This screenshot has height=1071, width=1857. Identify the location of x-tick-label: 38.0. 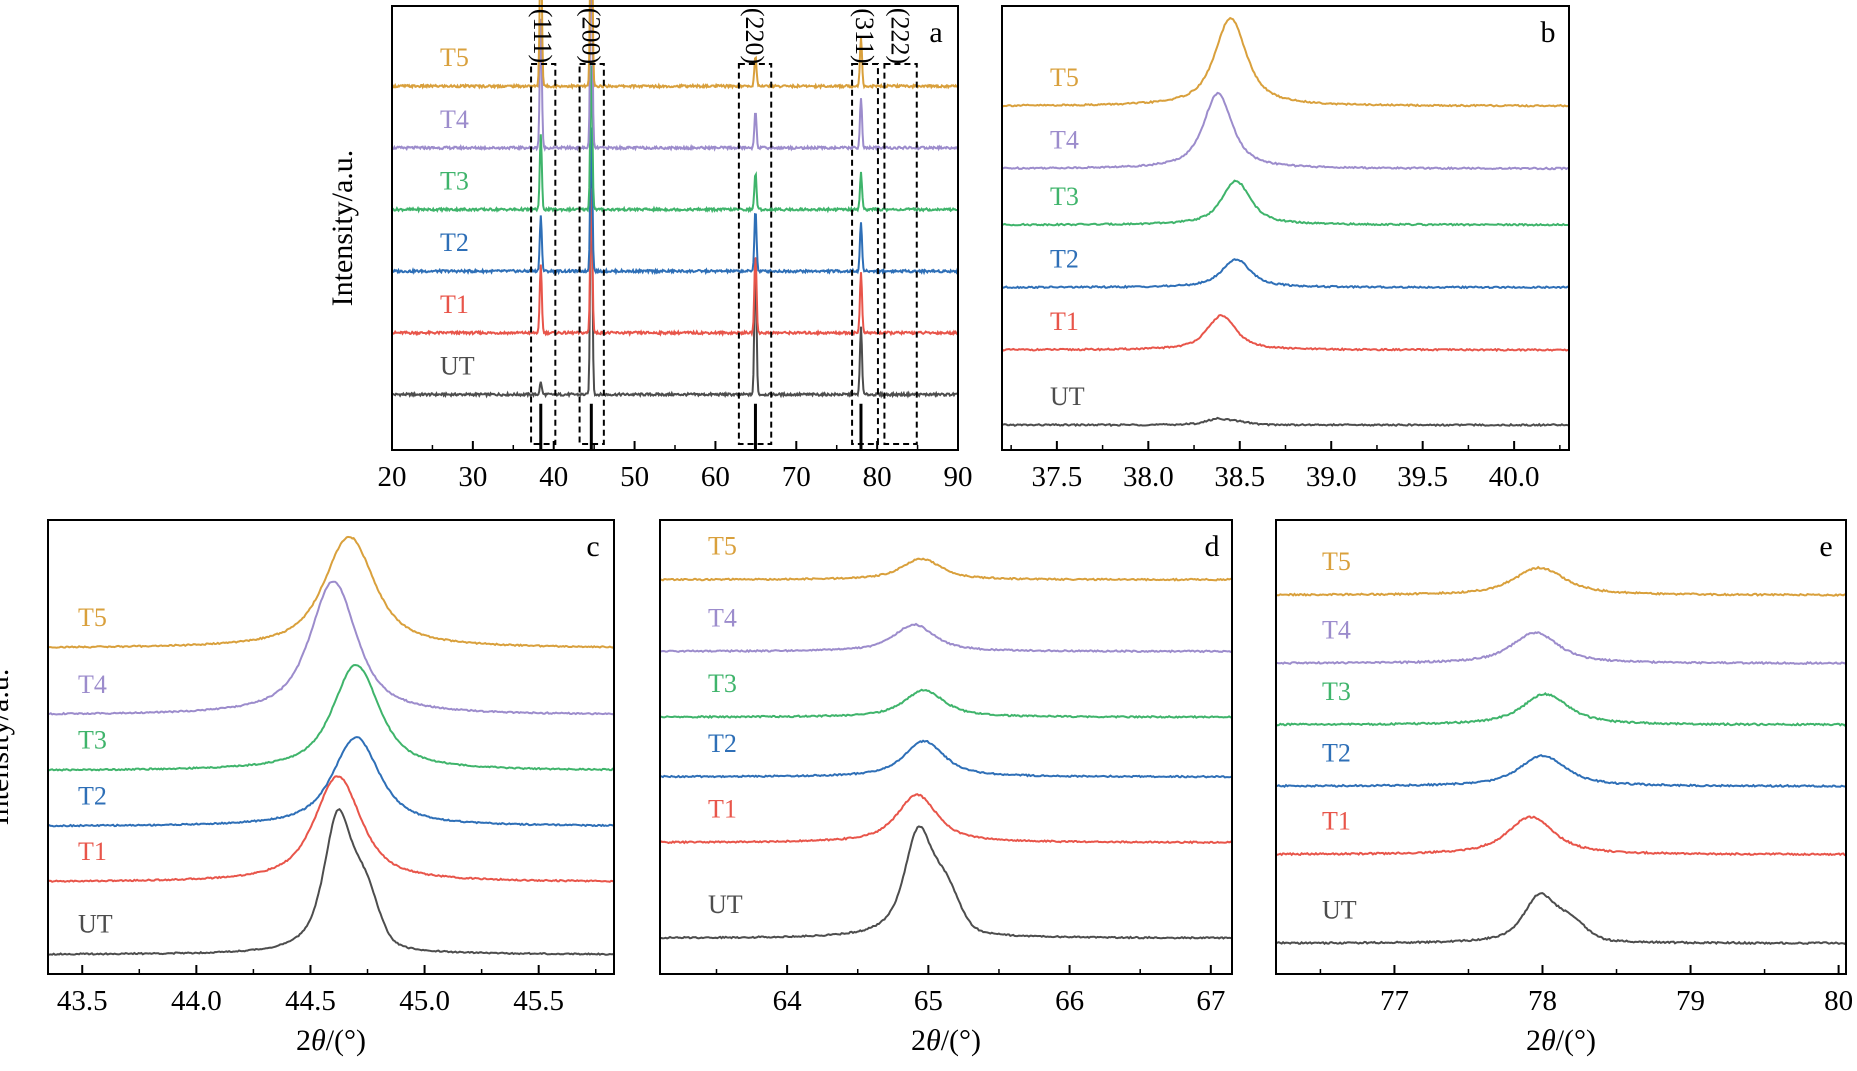
(1148, 477).